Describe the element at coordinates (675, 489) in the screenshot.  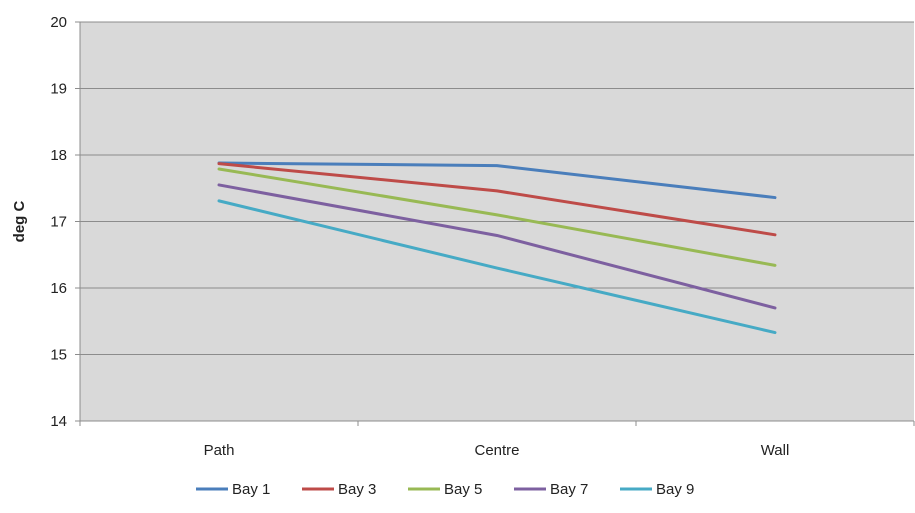
I see `legend-label: Bay 9` at that location.